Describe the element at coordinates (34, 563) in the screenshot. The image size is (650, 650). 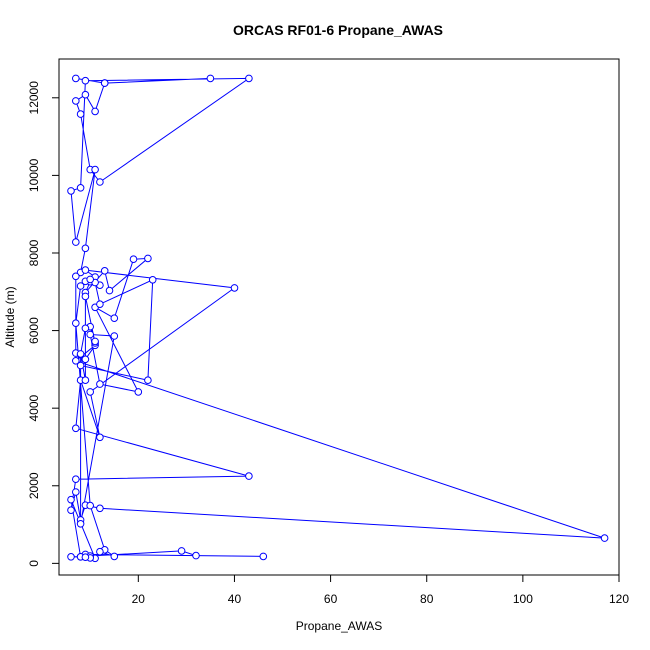
I see `y-tick-label: 0` at that location.